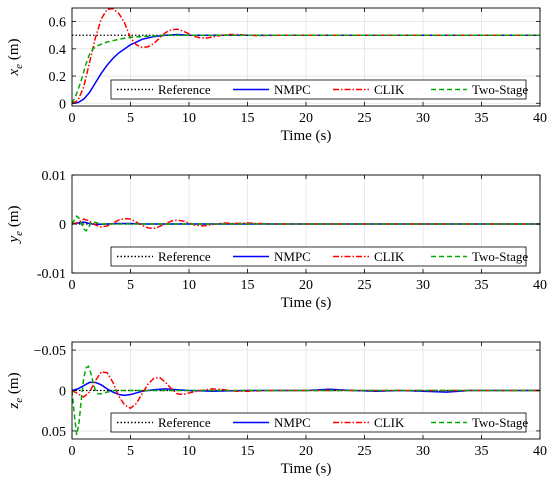 The image size is (550, 498). I want to click on y-tick-label: -0.01, so click(51, 274).